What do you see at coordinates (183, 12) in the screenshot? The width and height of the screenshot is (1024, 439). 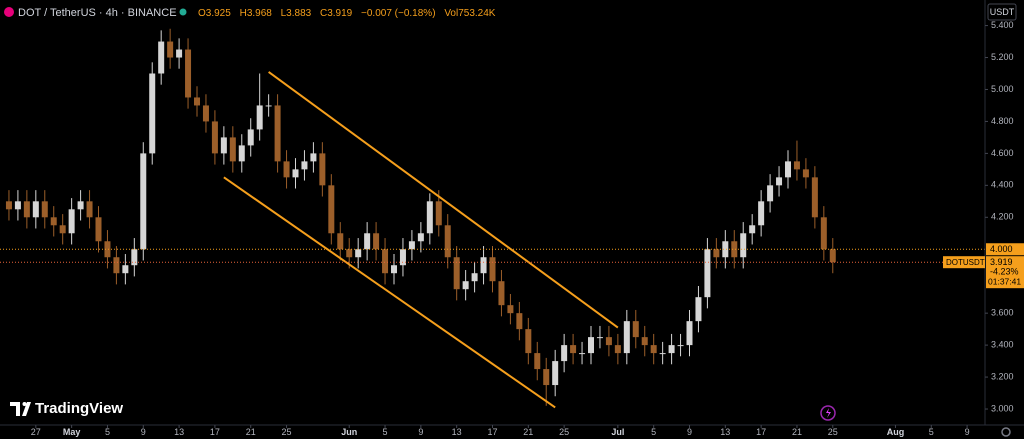 I see `market-status` at bounding box center [183, 12].